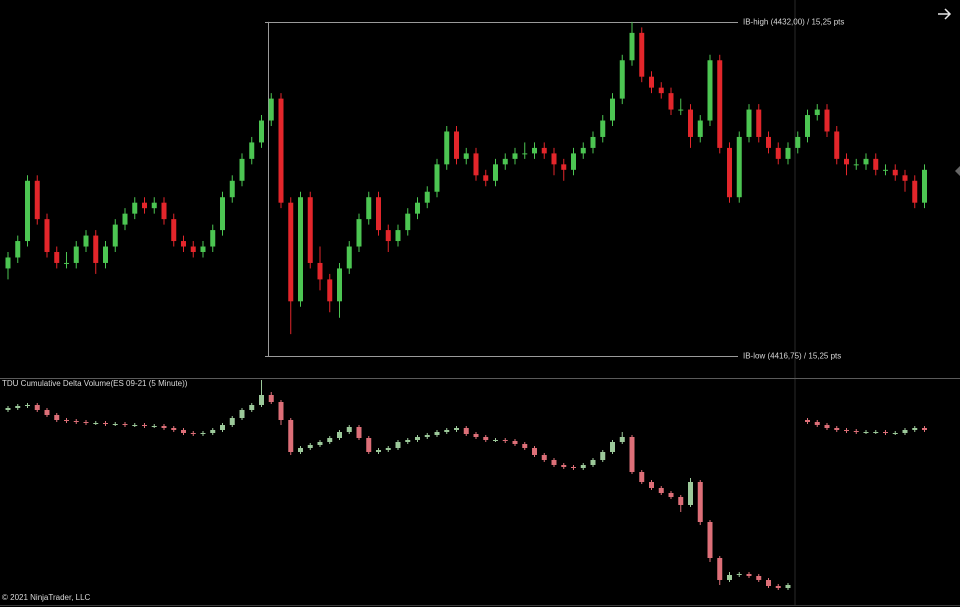 The width and height of the screenshot is (960, 607). What do you see at coordinates (945, 14) in the screenshot?
I see `navigate-arrow` at bounding box center [945, 14].